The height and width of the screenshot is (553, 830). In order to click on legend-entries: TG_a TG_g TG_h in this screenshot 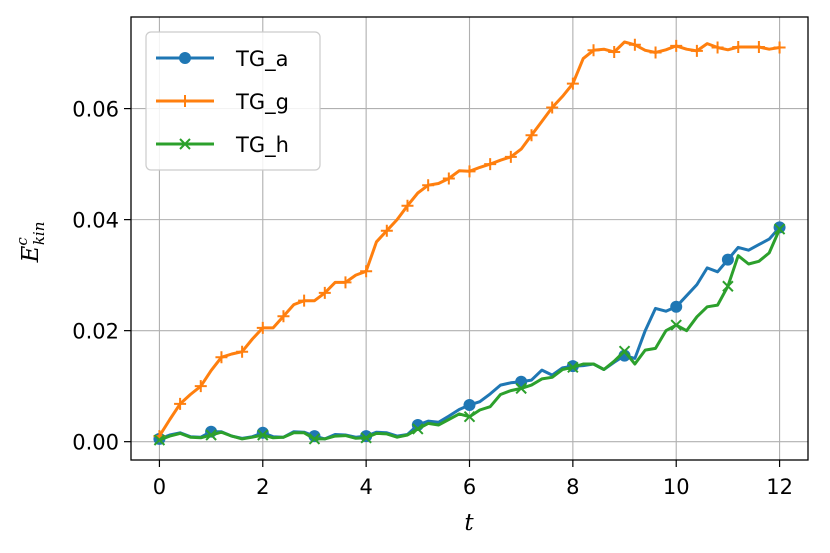, I will do `click(222, 102)`.